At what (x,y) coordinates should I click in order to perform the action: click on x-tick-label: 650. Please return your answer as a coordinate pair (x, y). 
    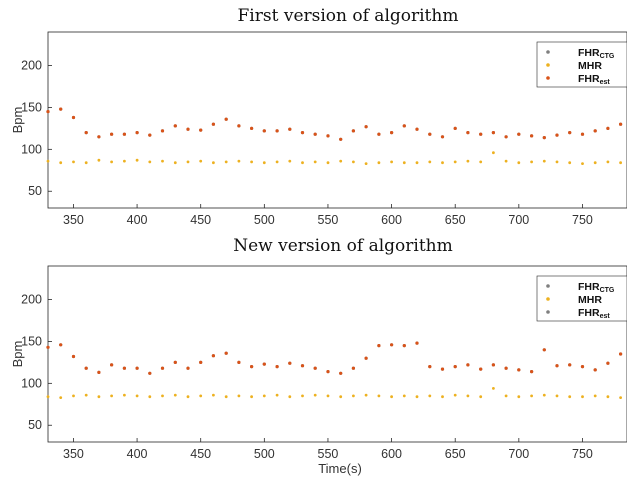
    Looking at the image, I should click on (455, 220).